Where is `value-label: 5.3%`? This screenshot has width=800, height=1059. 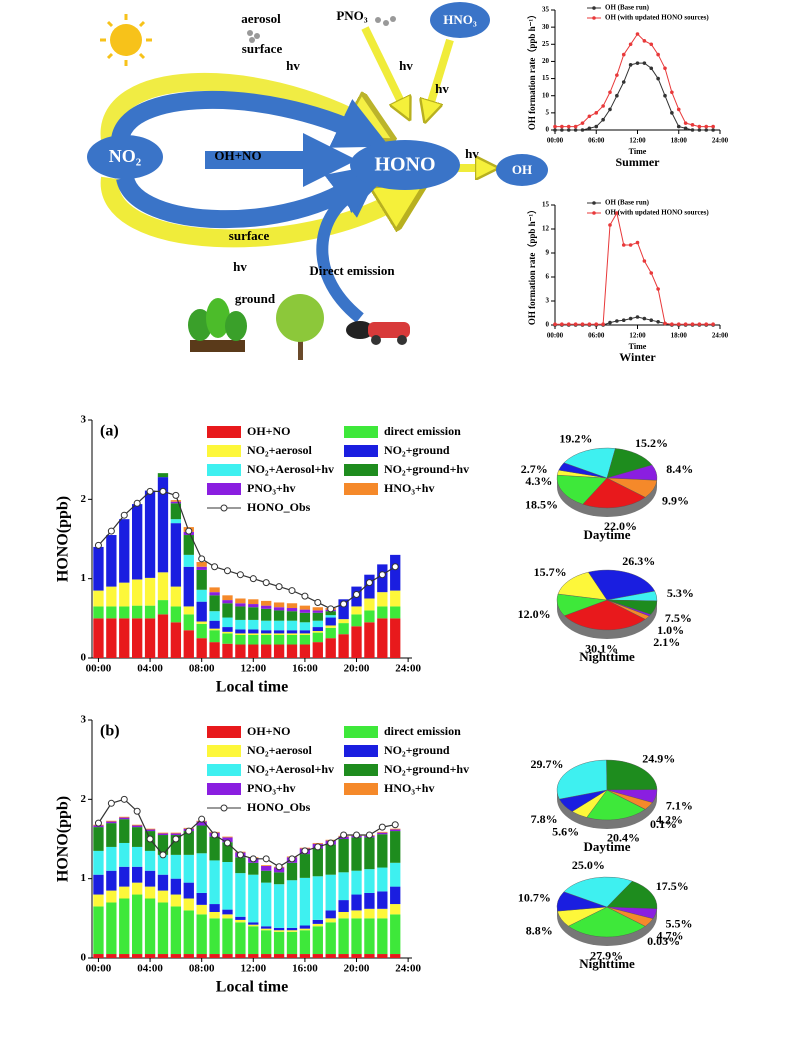 value-label: 5.3% is located at coordinates (680, 593).